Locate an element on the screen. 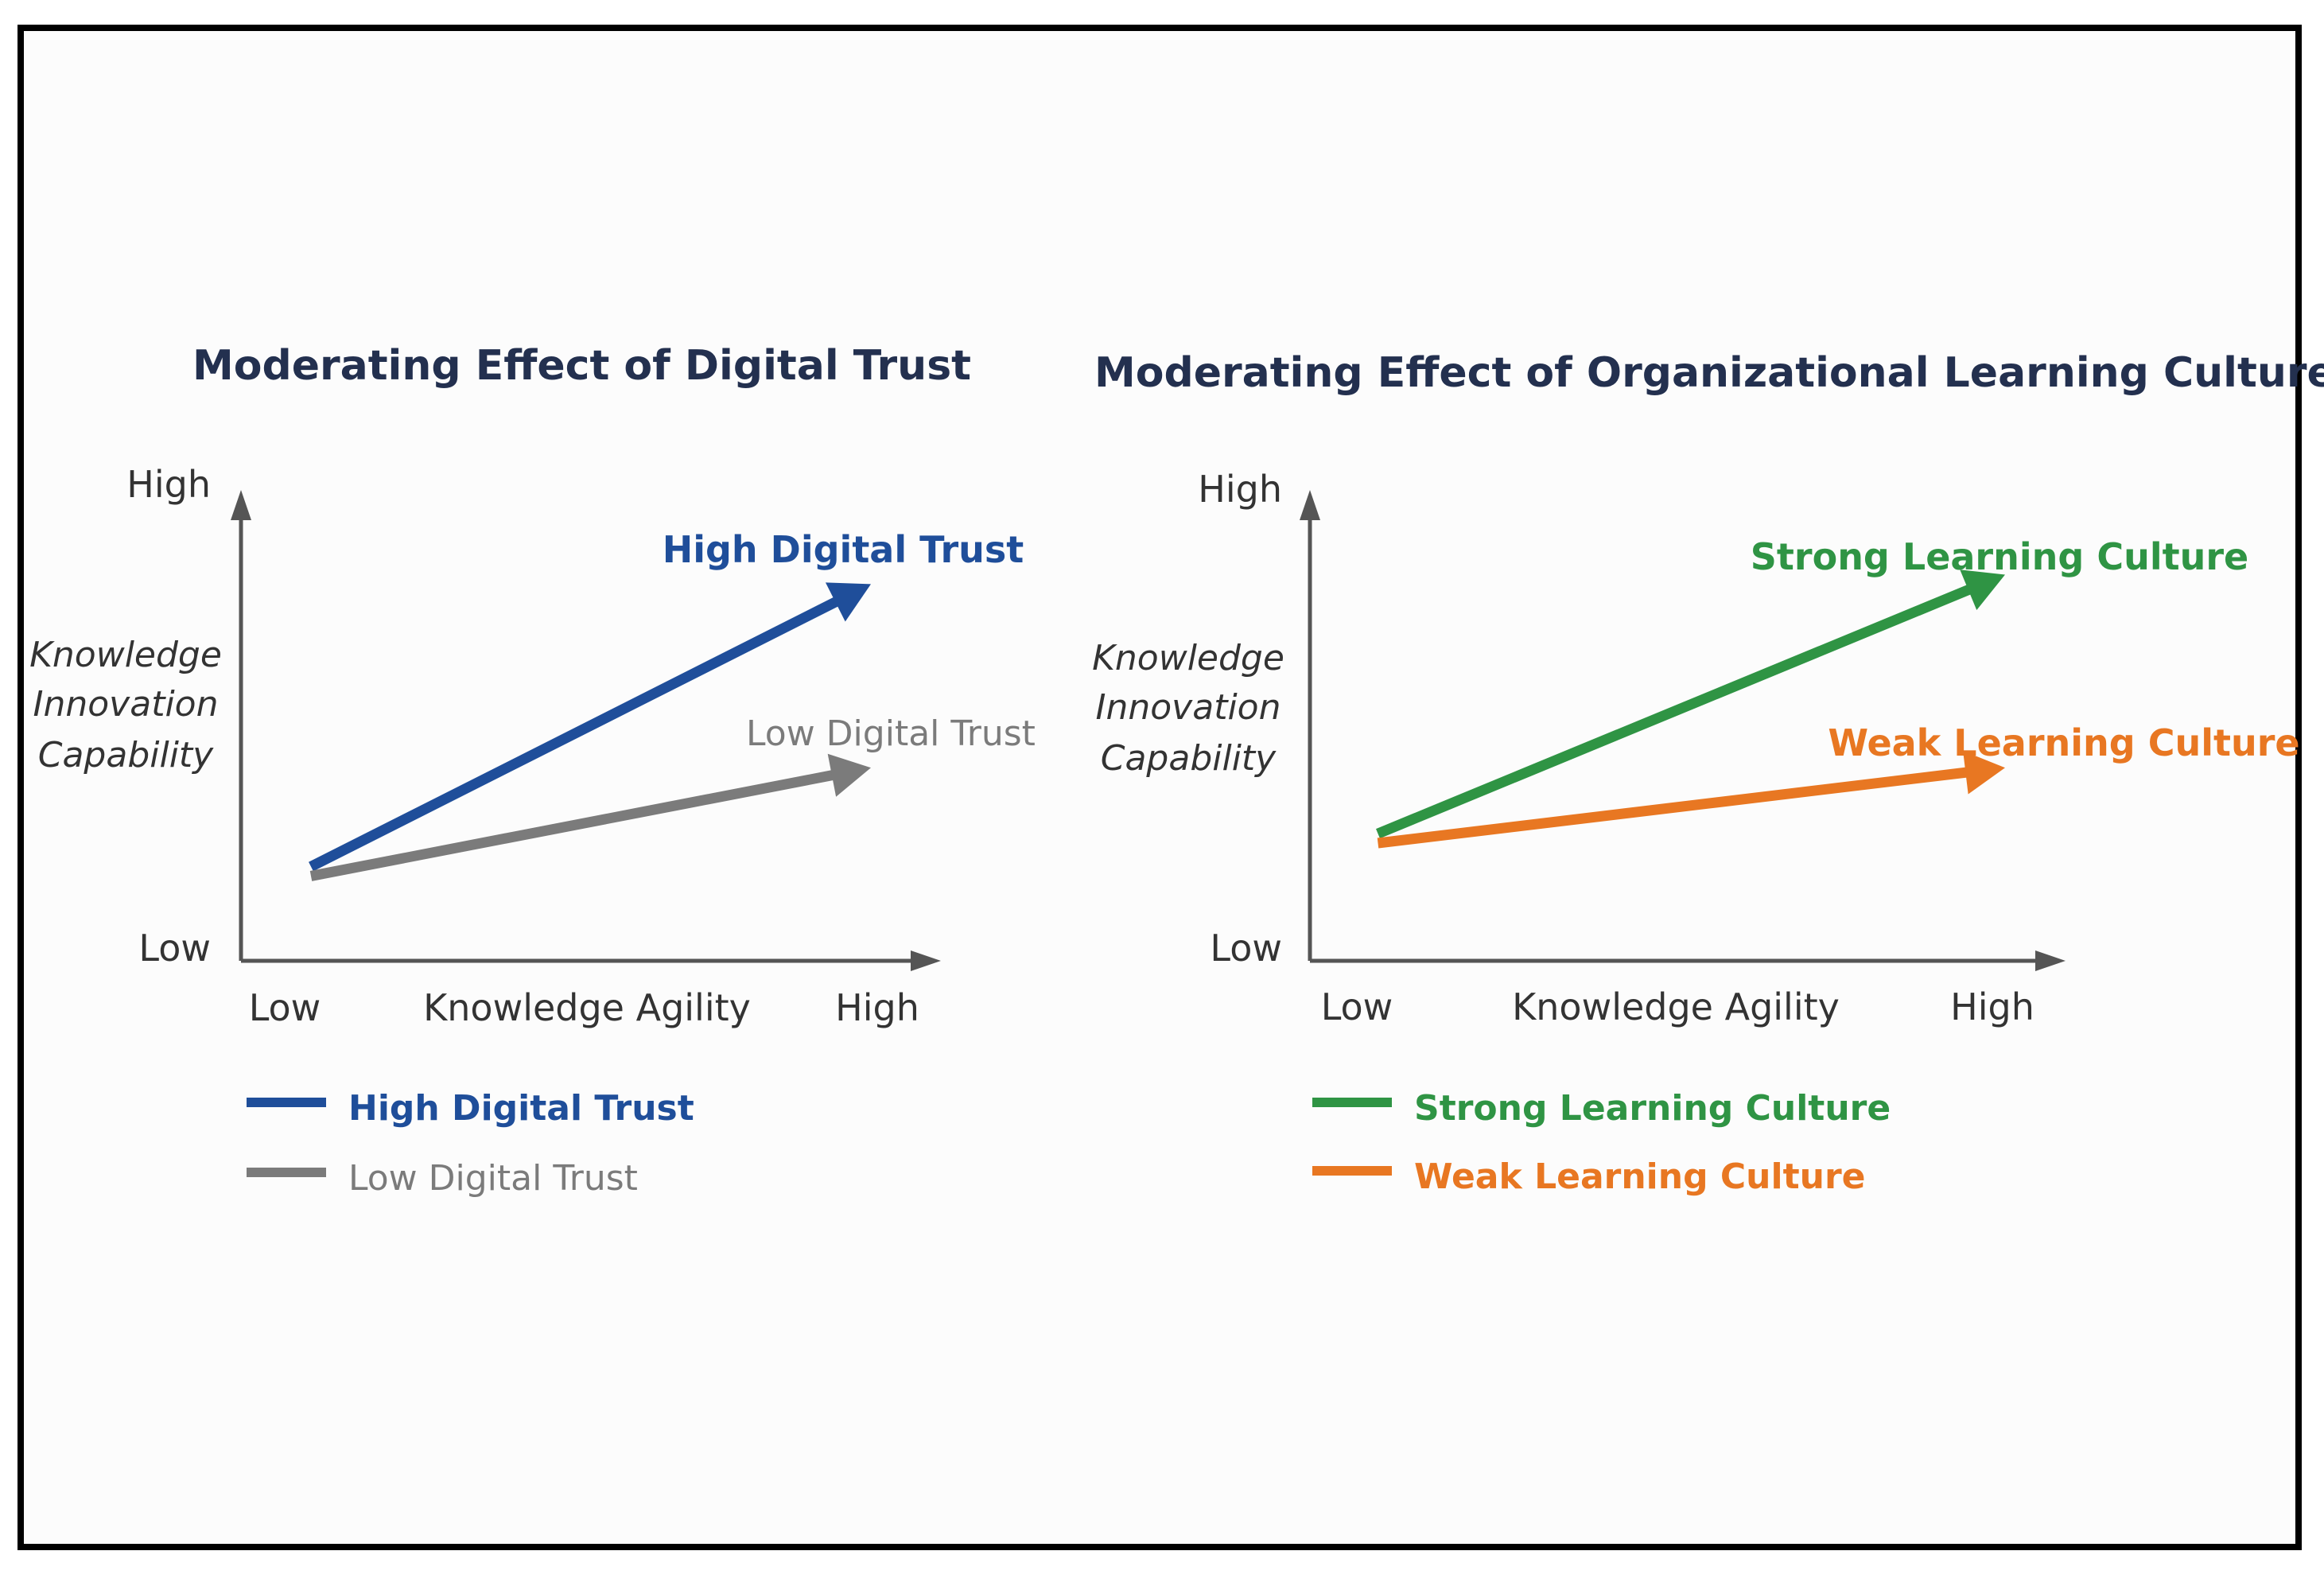 This screenshot has width=2324, height=1582. legend-item-label: Strong Learning Culture is located at coordinates (1652, 1108).